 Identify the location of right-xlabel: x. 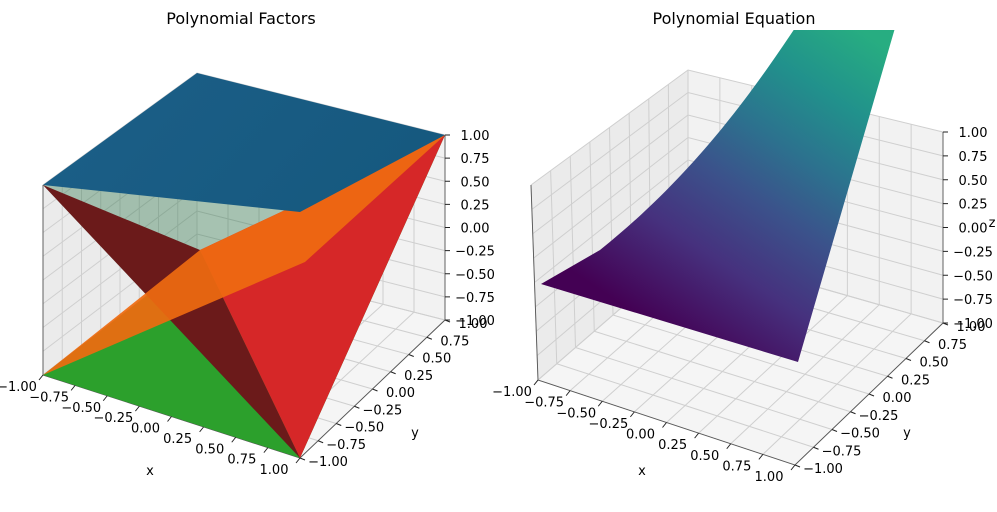
(642, 471).